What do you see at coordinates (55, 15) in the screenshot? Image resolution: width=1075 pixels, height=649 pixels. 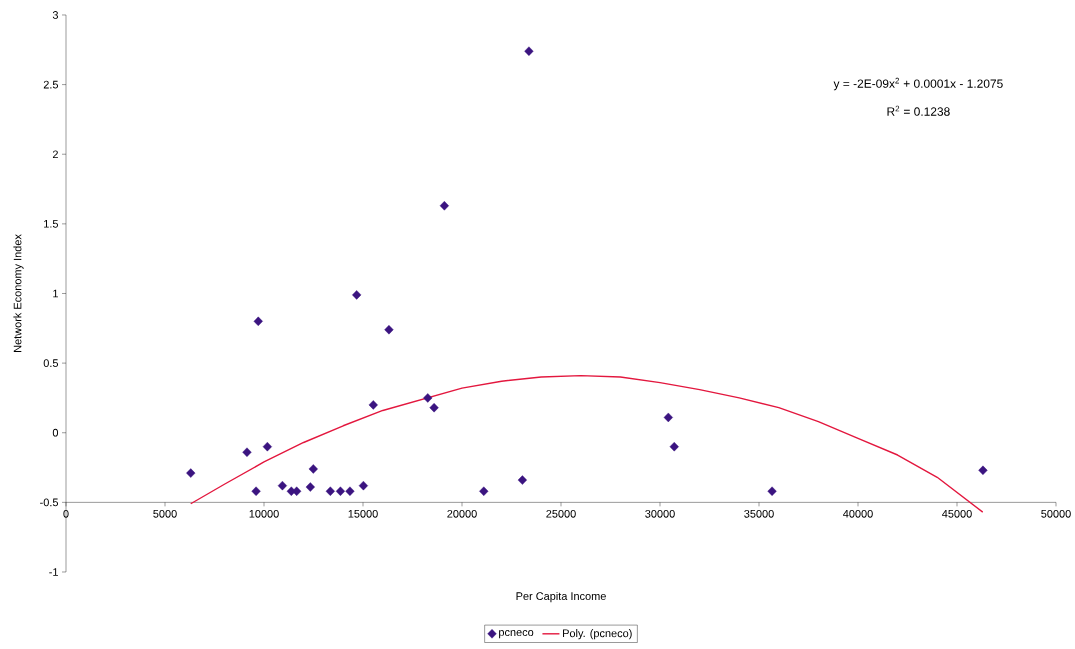 I see `y-tick-label: 3` at bounding box center [55, 15].